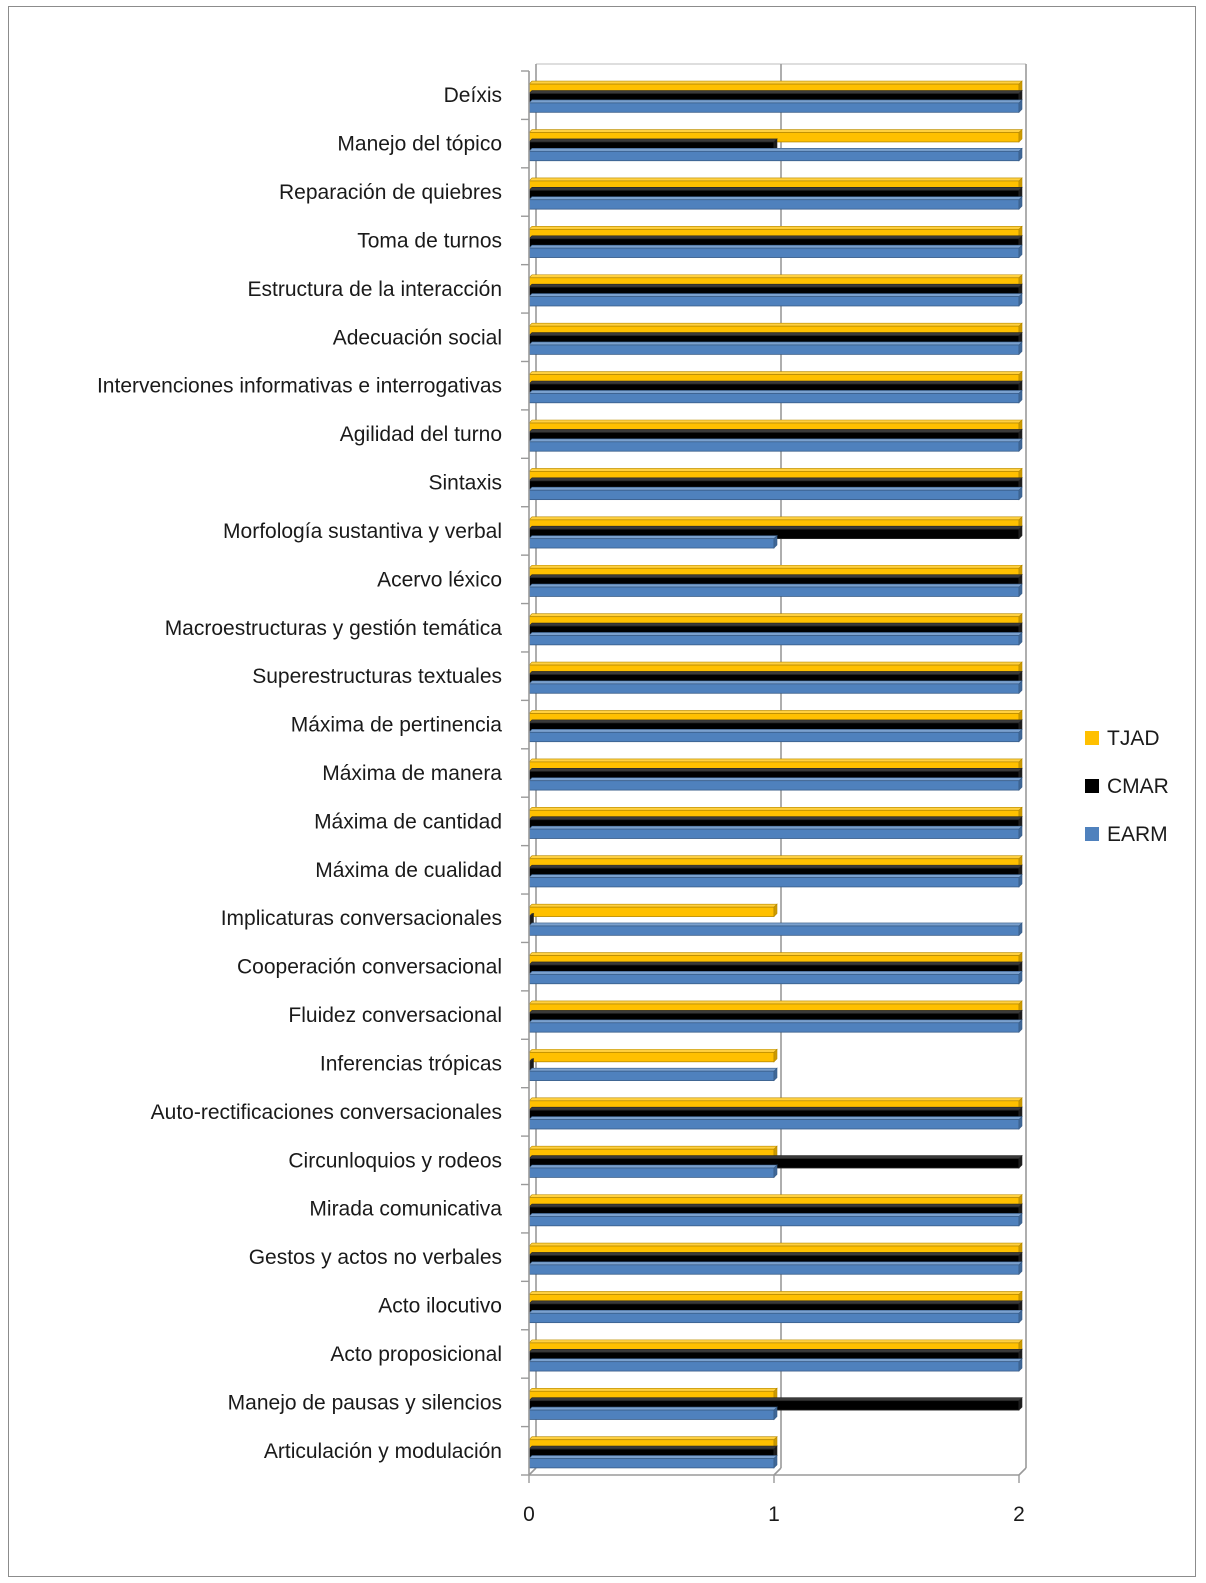 The image size is (1206, 1583). Describe the element at coordinates (395, 1160) in the screenshot. I see `category-label: Circunloquios y rodeos` at that location.